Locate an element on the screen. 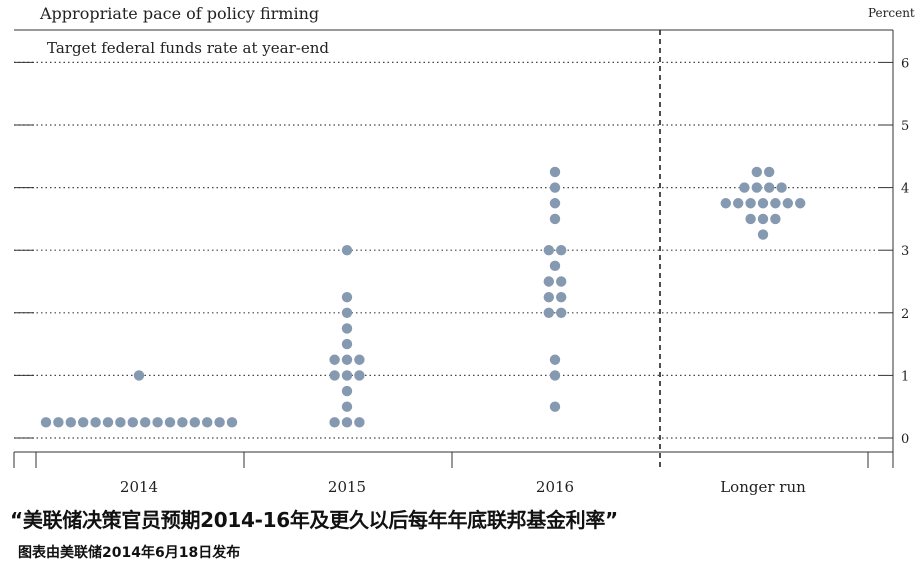  chart-source-note: 图表由美联储2014年6月18日发布 is located at coordinates (129, 553).